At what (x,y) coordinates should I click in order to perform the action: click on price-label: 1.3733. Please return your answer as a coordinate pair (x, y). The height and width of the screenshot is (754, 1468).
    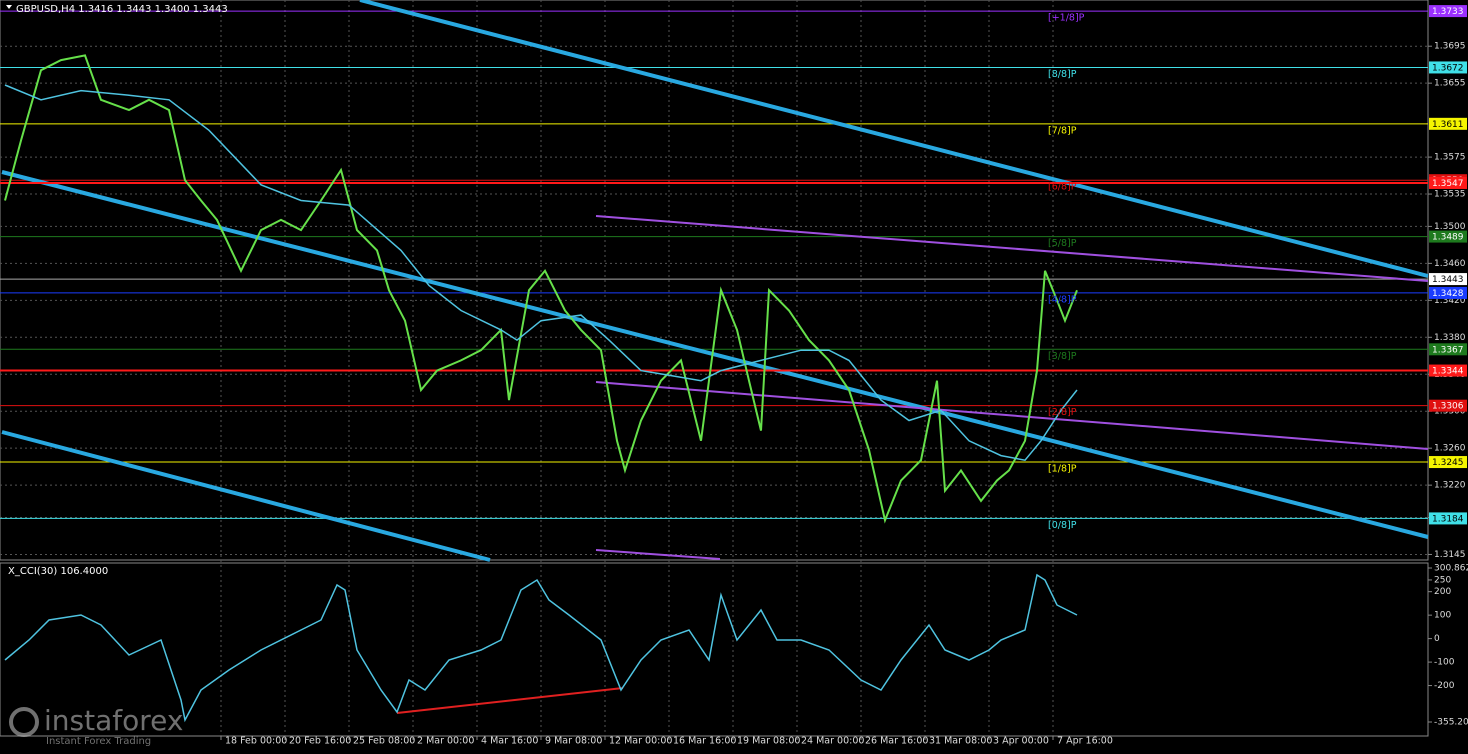
    Looking at the image, I should click on (1448, 12).